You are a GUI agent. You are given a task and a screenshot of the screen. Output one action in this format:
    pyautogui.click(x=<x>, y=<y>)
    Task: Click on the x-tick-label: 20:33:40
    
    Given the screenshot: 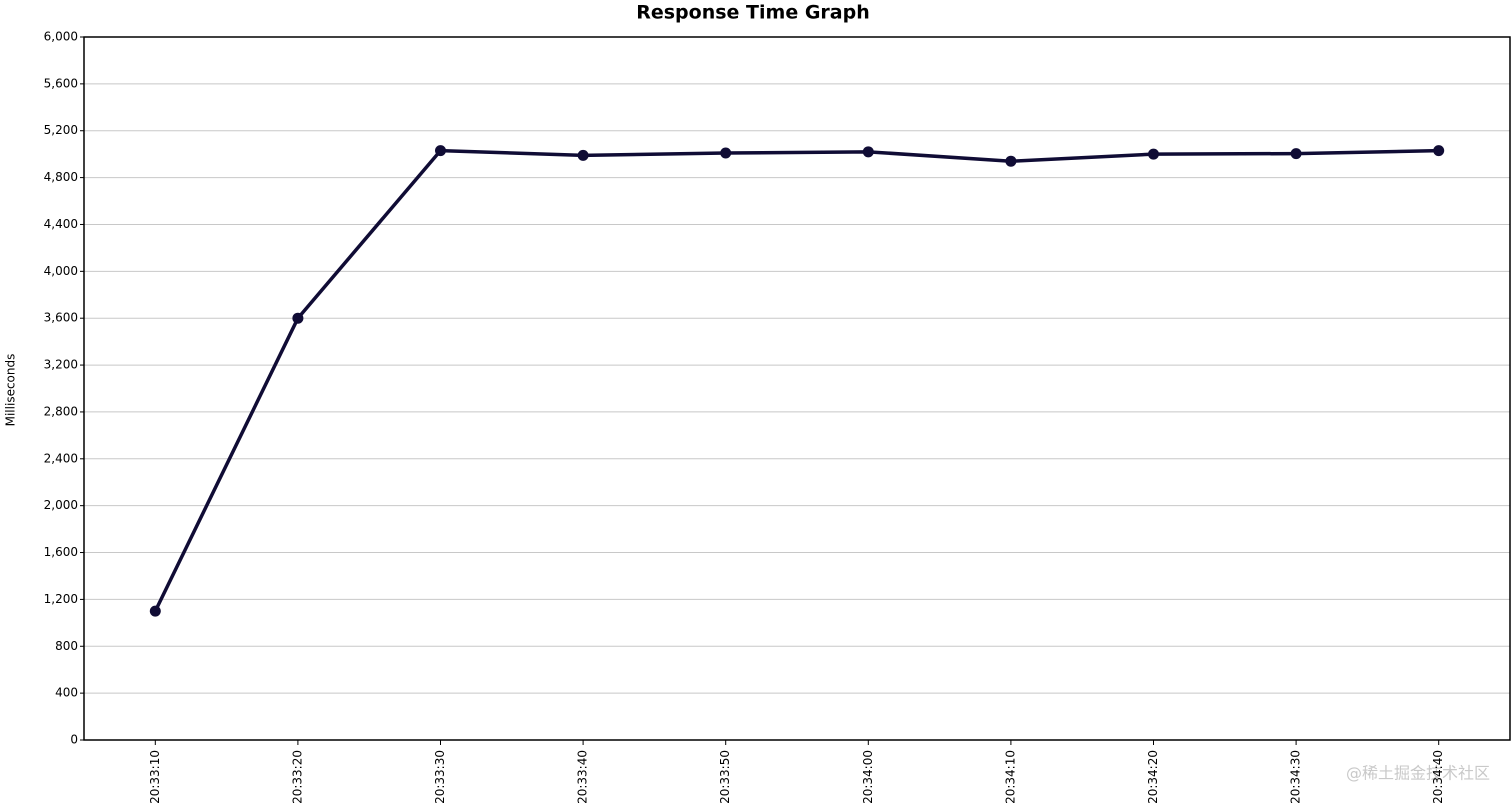 What is the action you would take?
    pyautogui.click(x=583, y=777)
    